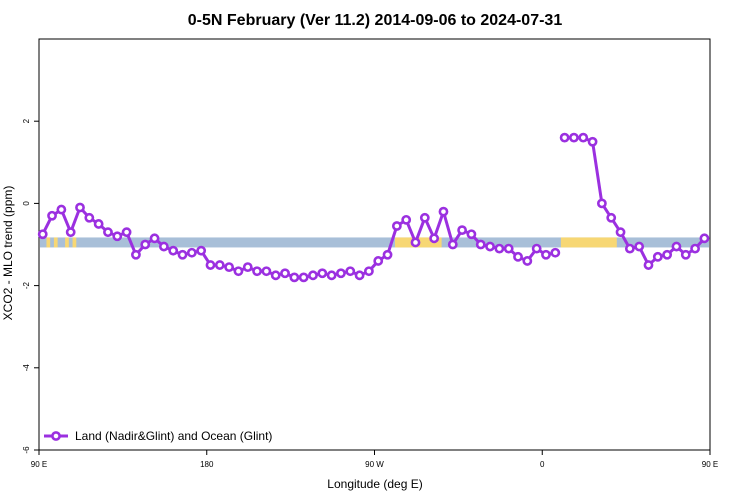 Image resolution: width=750 pixels, height=500 pixels. Describe the element at coordinates (8, 253) in the screenshot. I see `y-axis-label: XCO2 - MLO trend (ppm)` at that location.